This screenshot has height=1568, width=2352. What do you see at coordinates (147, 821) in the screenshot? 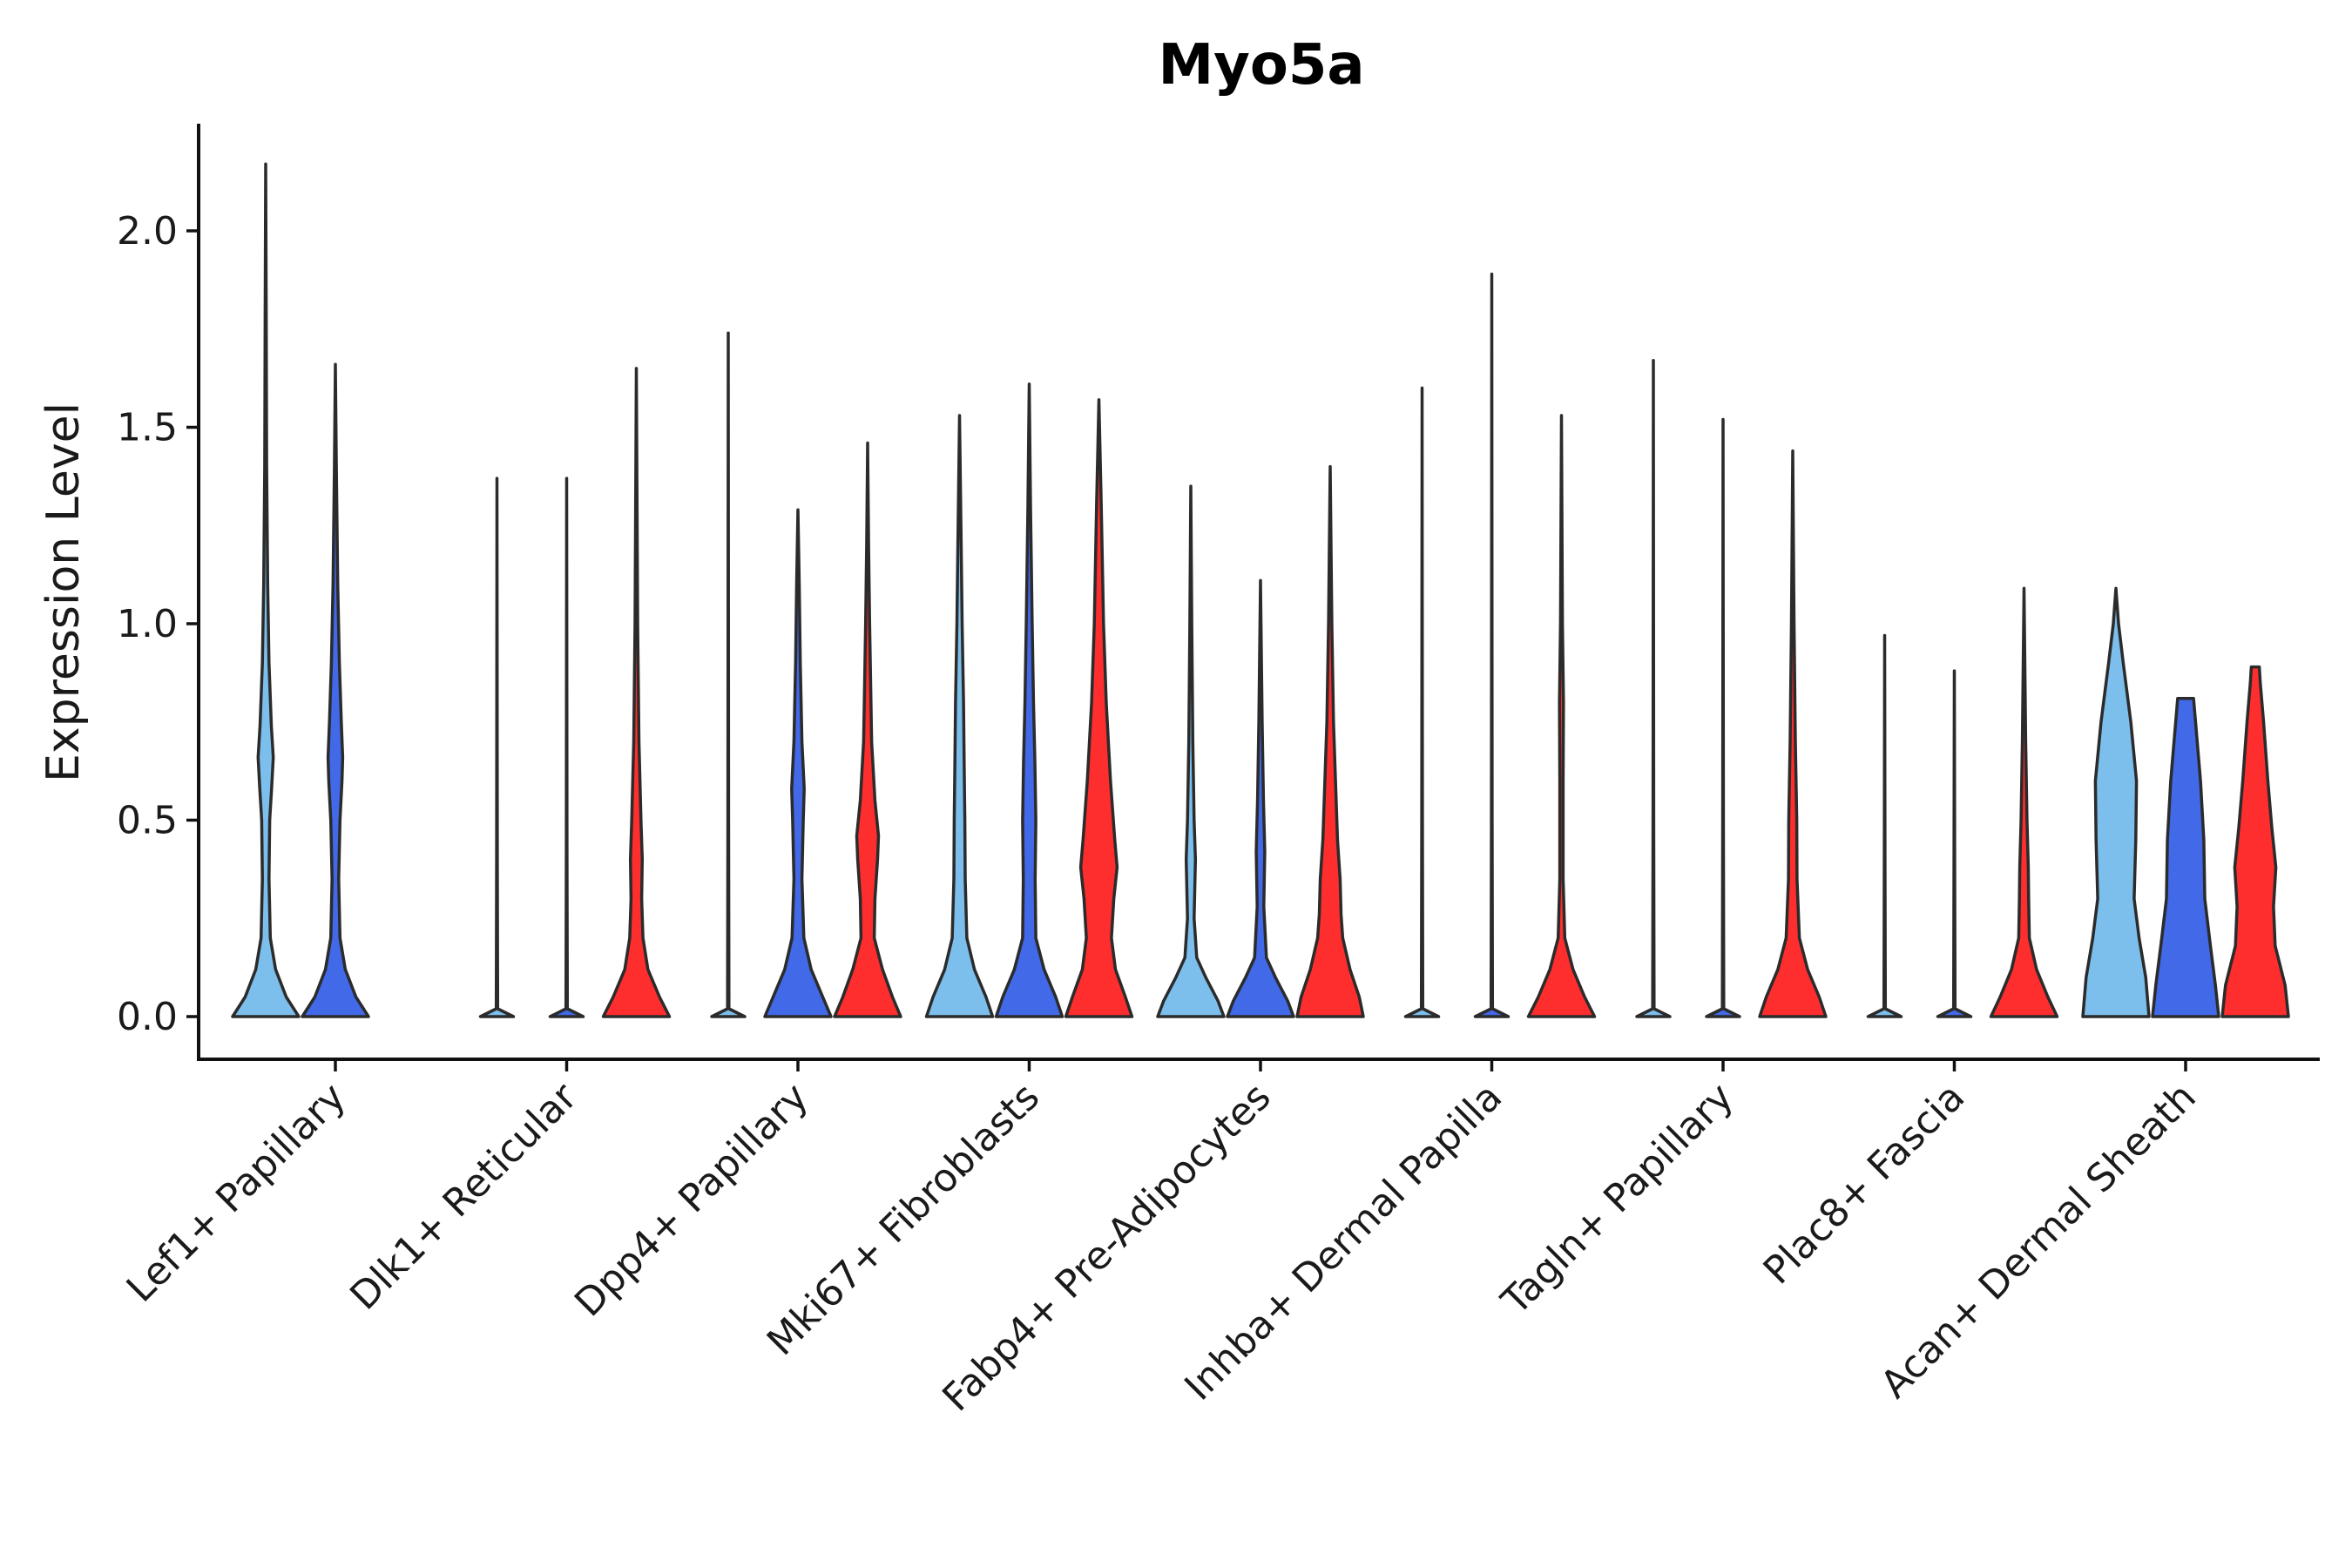
I see `y-tick-label: 0.5` at bounding box center [147, 821].